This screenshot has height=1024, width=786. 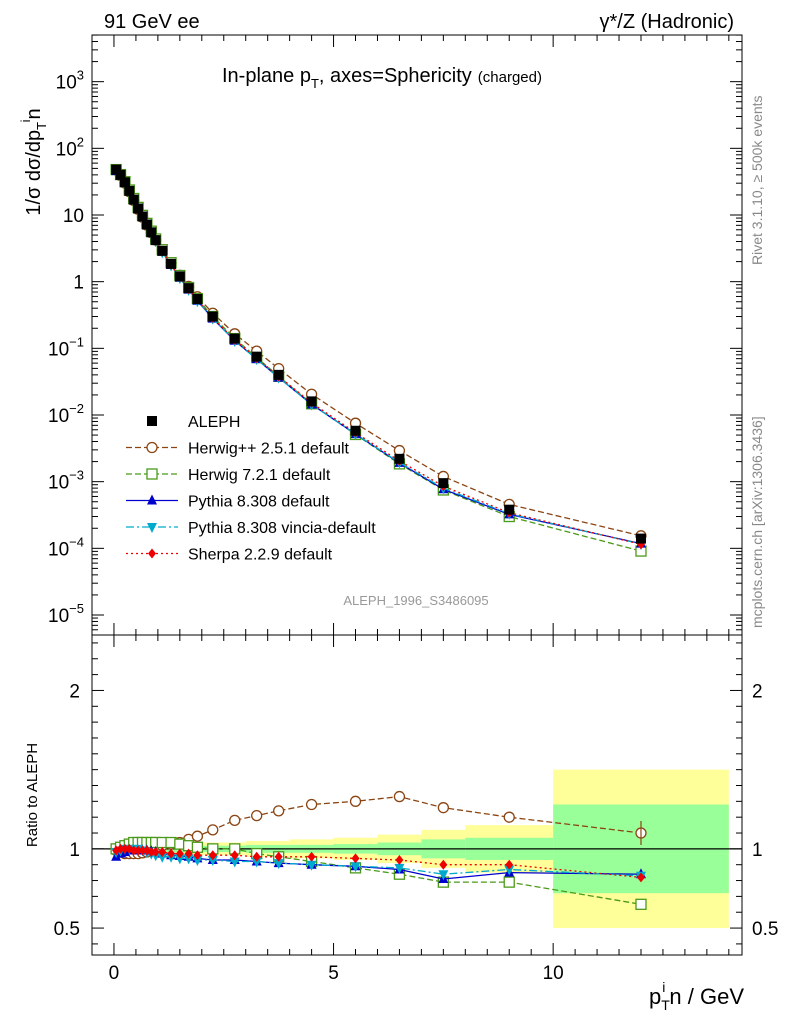 I want to click on plot-title: In-plane pT, axes=Sphericity (charged), so click(x=382, y=78).